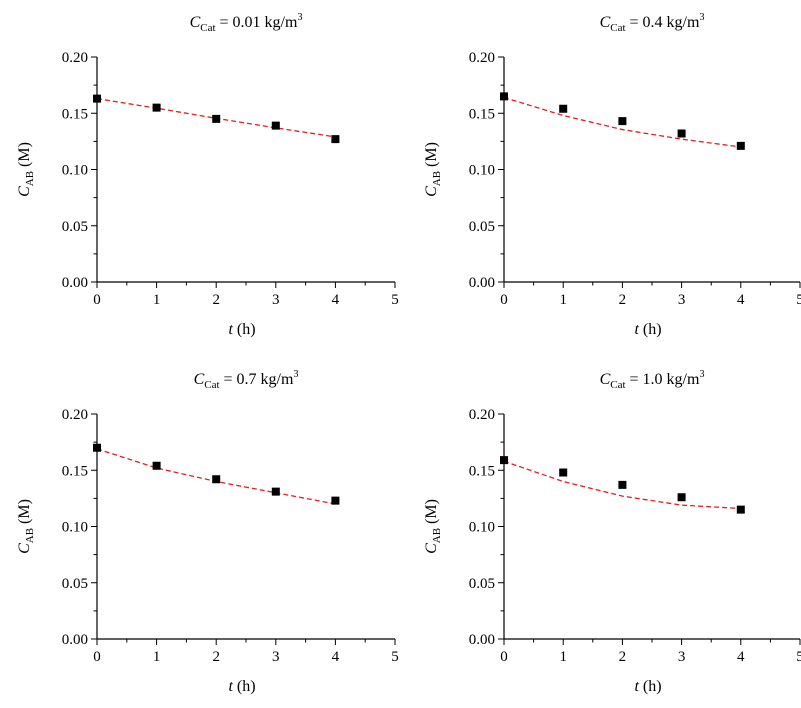 The image size is (801, 708). I want to click on chart-title: CCat = 0.7 kg/m3, so click(246, 380).